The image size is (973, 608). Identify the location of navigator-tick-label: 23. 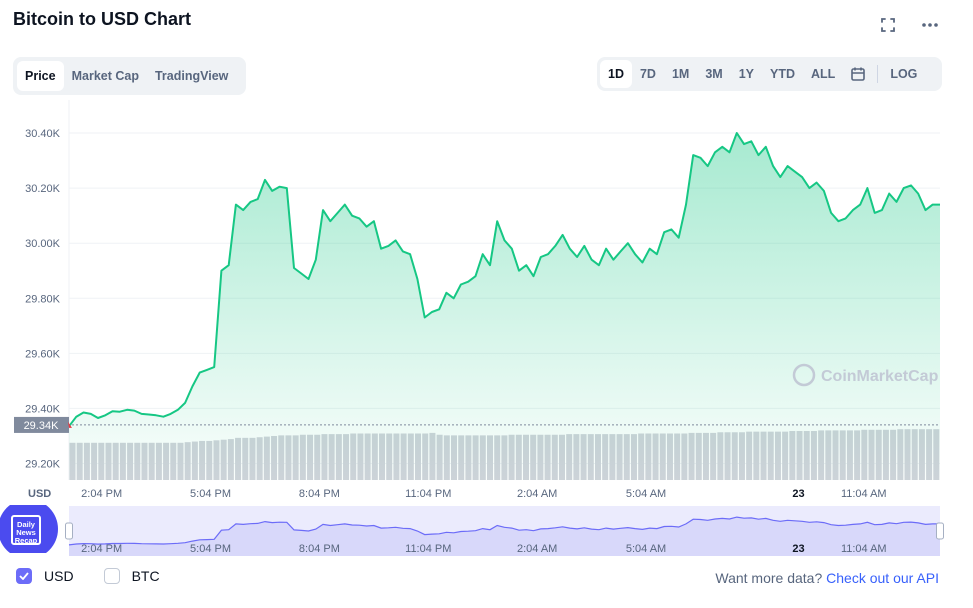
(798, 549).